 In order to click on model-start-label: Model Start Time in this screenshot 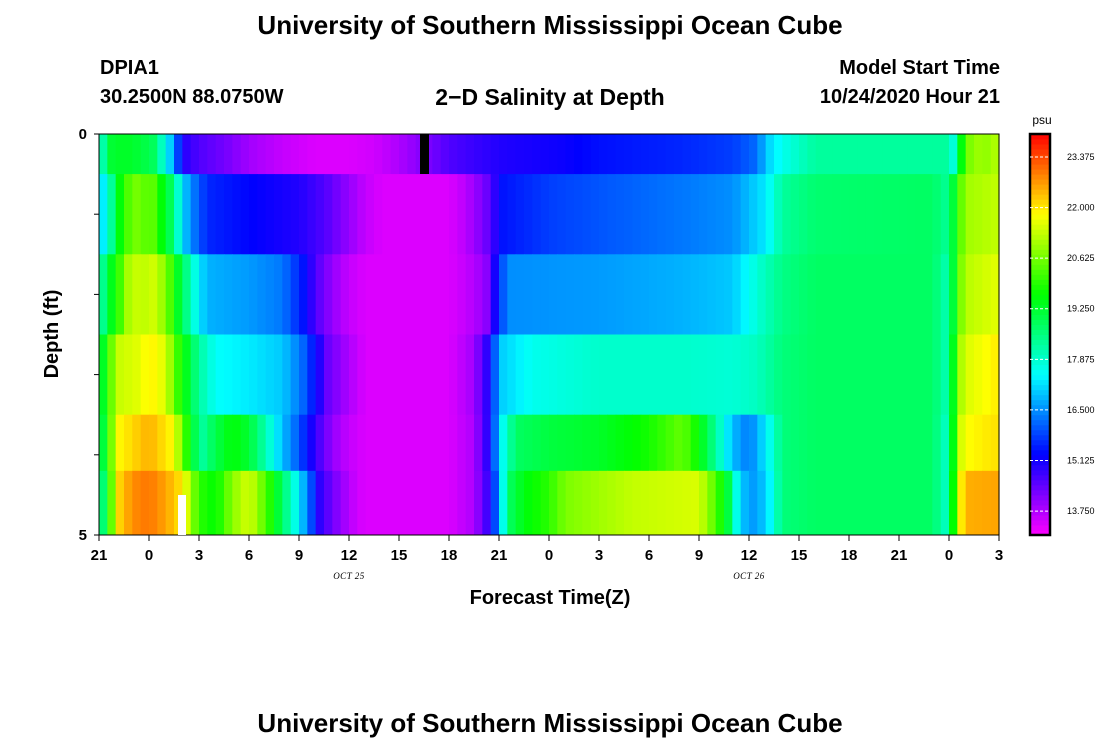, I will do `click(919, 68)`.